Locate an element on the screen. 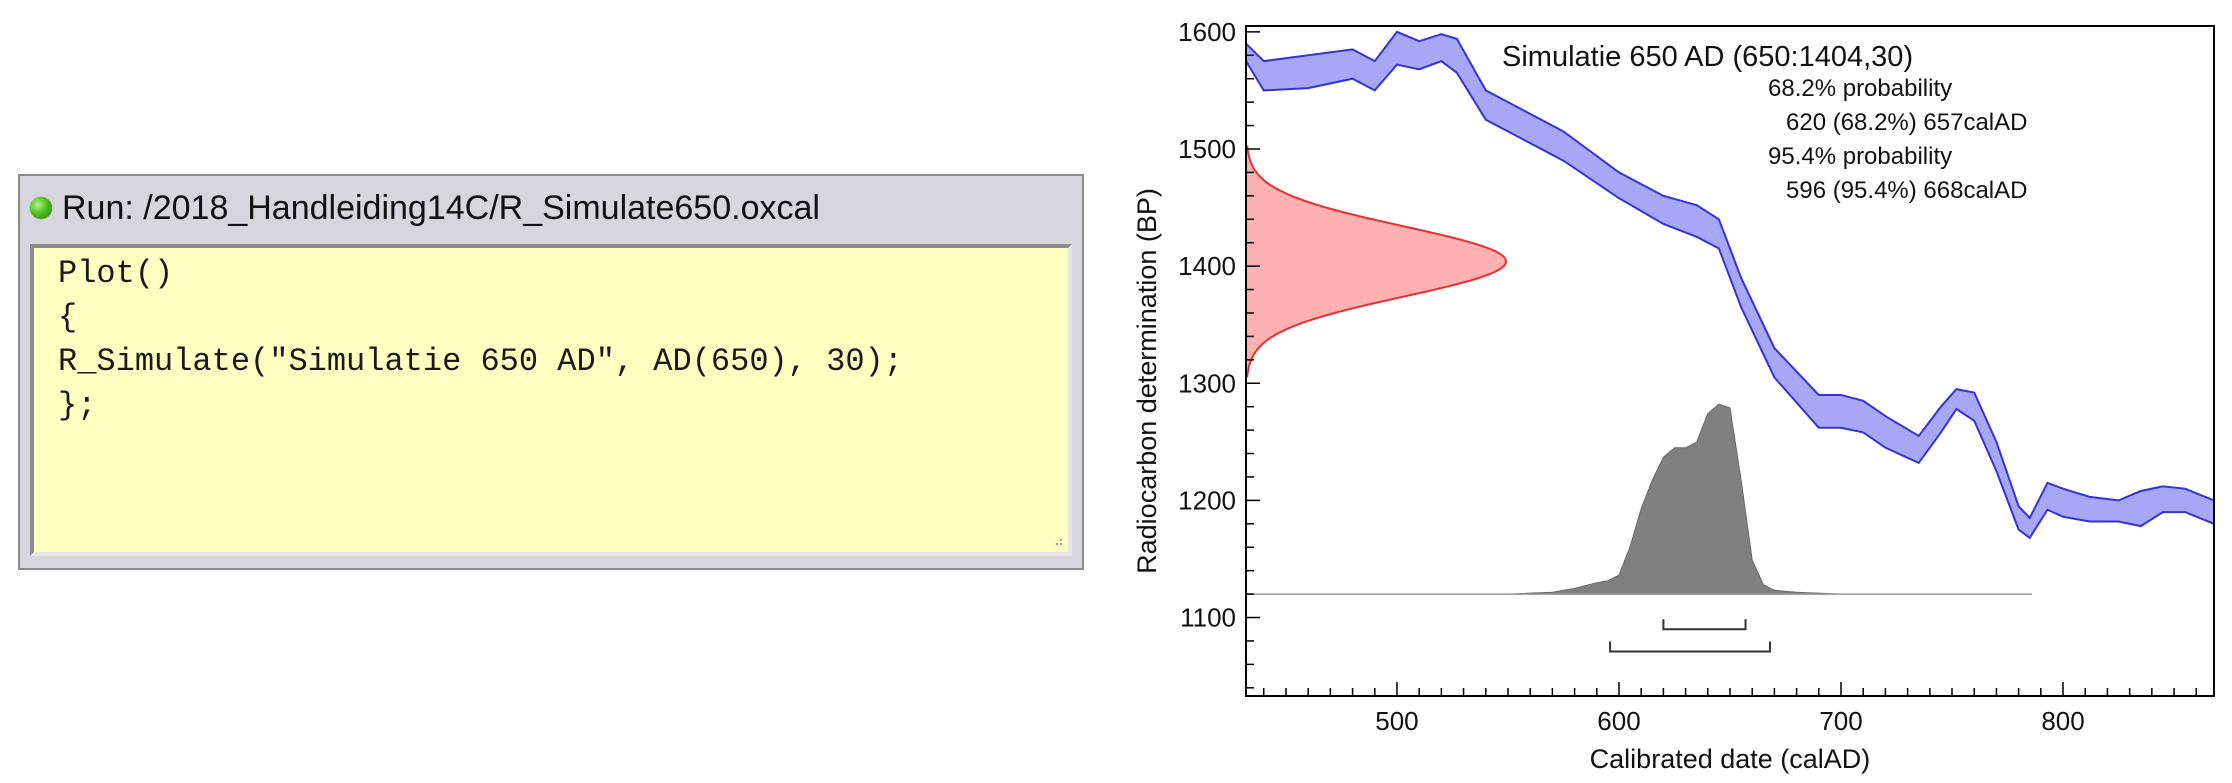 The image size is (2232, 783). y-tick-label: 1200 is located at coordinates (1207, 500).